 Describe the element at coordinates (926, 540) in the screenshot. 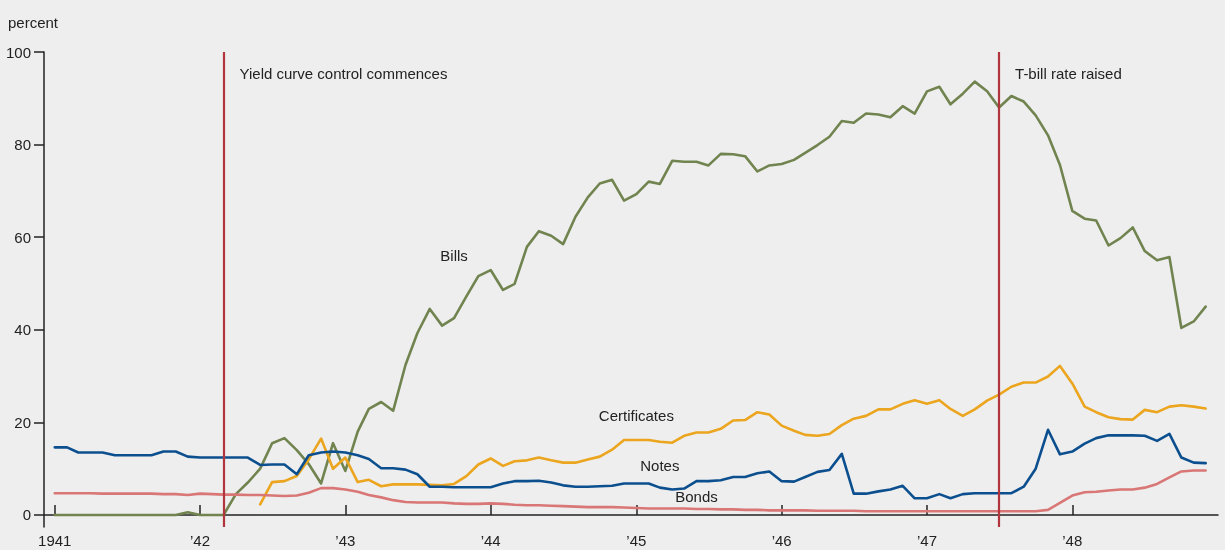

I see `x-tick-label: ’47` at that location.